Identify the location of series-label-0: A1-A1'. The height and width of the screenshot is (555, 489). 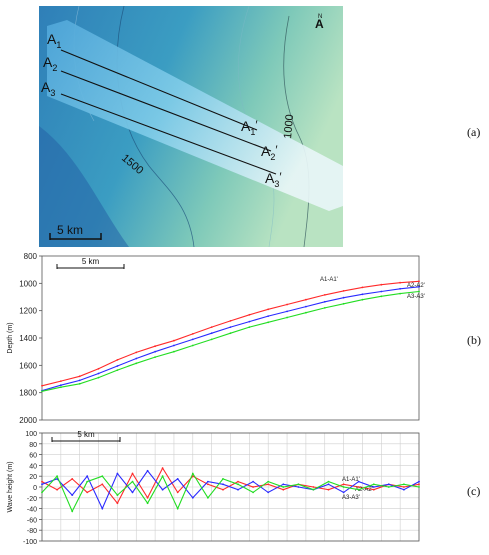
(329, 280).